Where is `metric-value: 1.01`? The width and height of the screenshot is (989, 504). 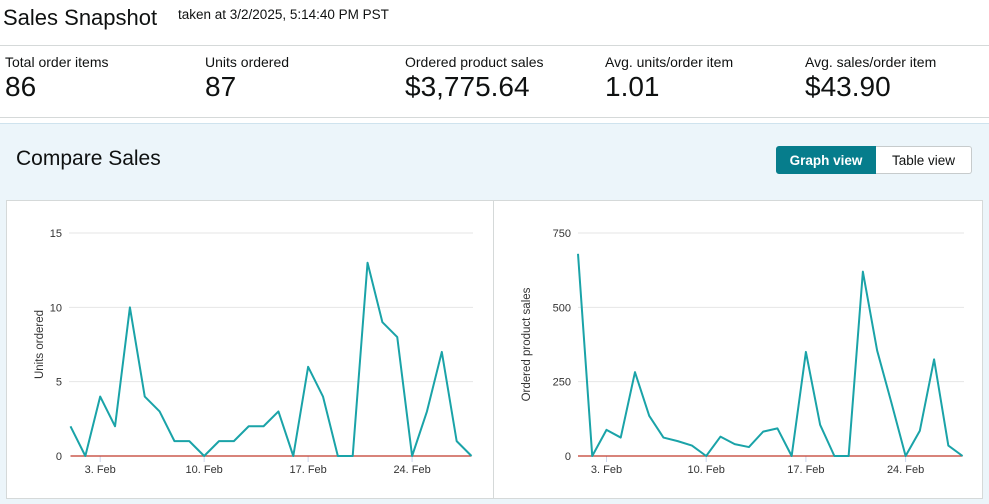
metric-value: 1.01 is located at coordinates (632, 86).